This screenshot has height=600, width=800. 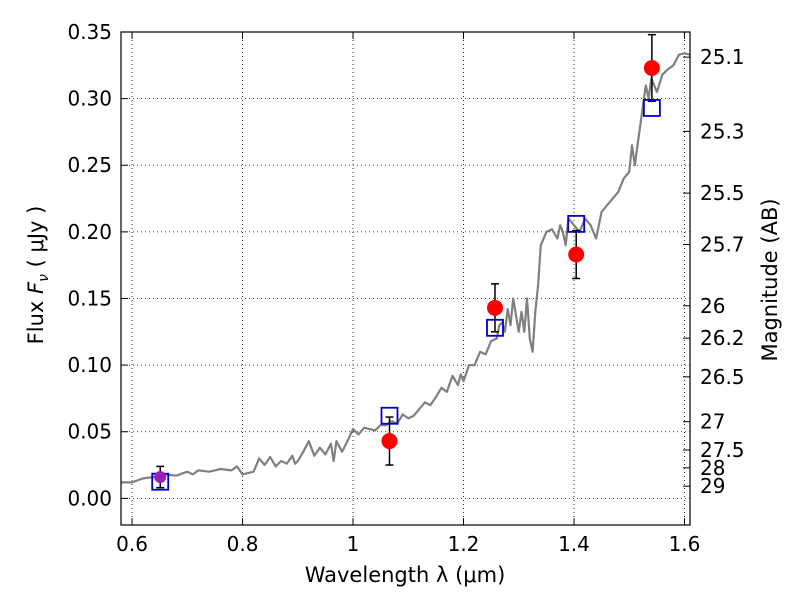 I want to click on y-tick-label: 0.35, so click(x=89, y=32).